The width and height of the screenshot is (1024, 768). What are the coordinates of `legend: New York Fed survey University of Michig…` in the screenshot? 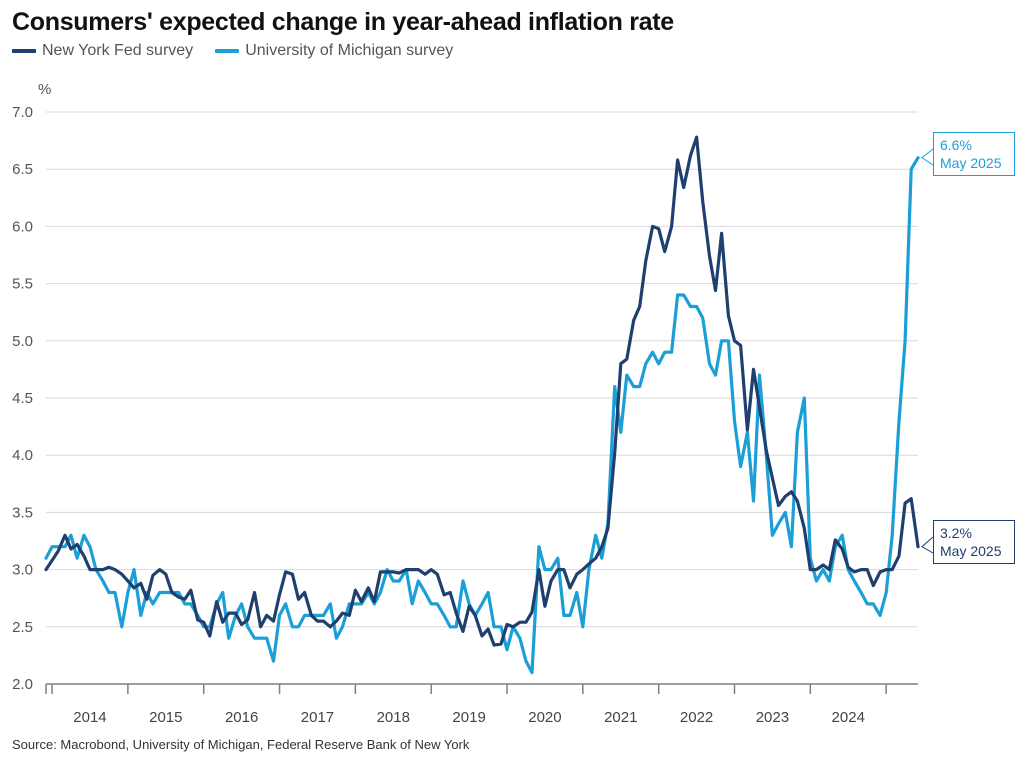 It's located at (232, 51).